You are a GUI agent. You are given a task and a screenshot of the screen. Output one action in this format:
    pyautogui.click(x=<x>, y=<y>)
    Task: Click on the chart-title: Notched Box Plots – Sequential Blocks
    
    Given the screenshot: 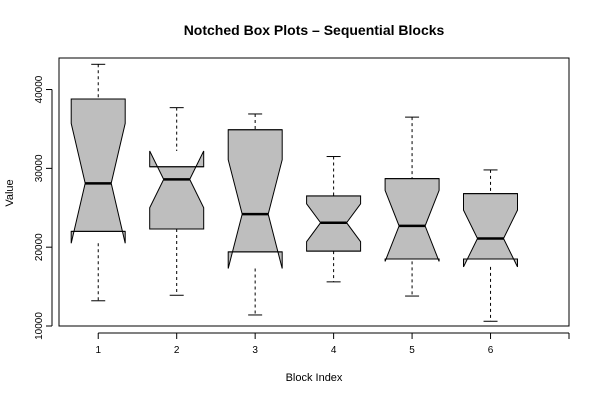 What is the action you would take?
    pyautogui.click(x=314, y=30)
    